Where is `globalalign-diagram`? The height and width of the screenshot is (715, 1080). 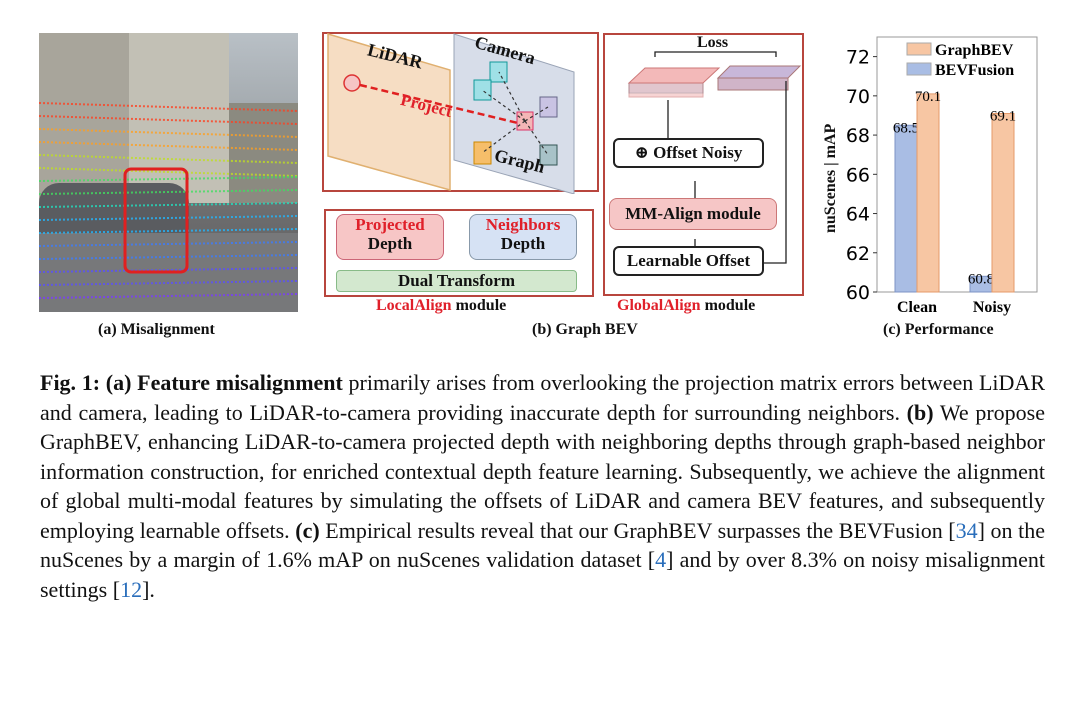
globalalign-diagram is located at coordinates (714, 157).